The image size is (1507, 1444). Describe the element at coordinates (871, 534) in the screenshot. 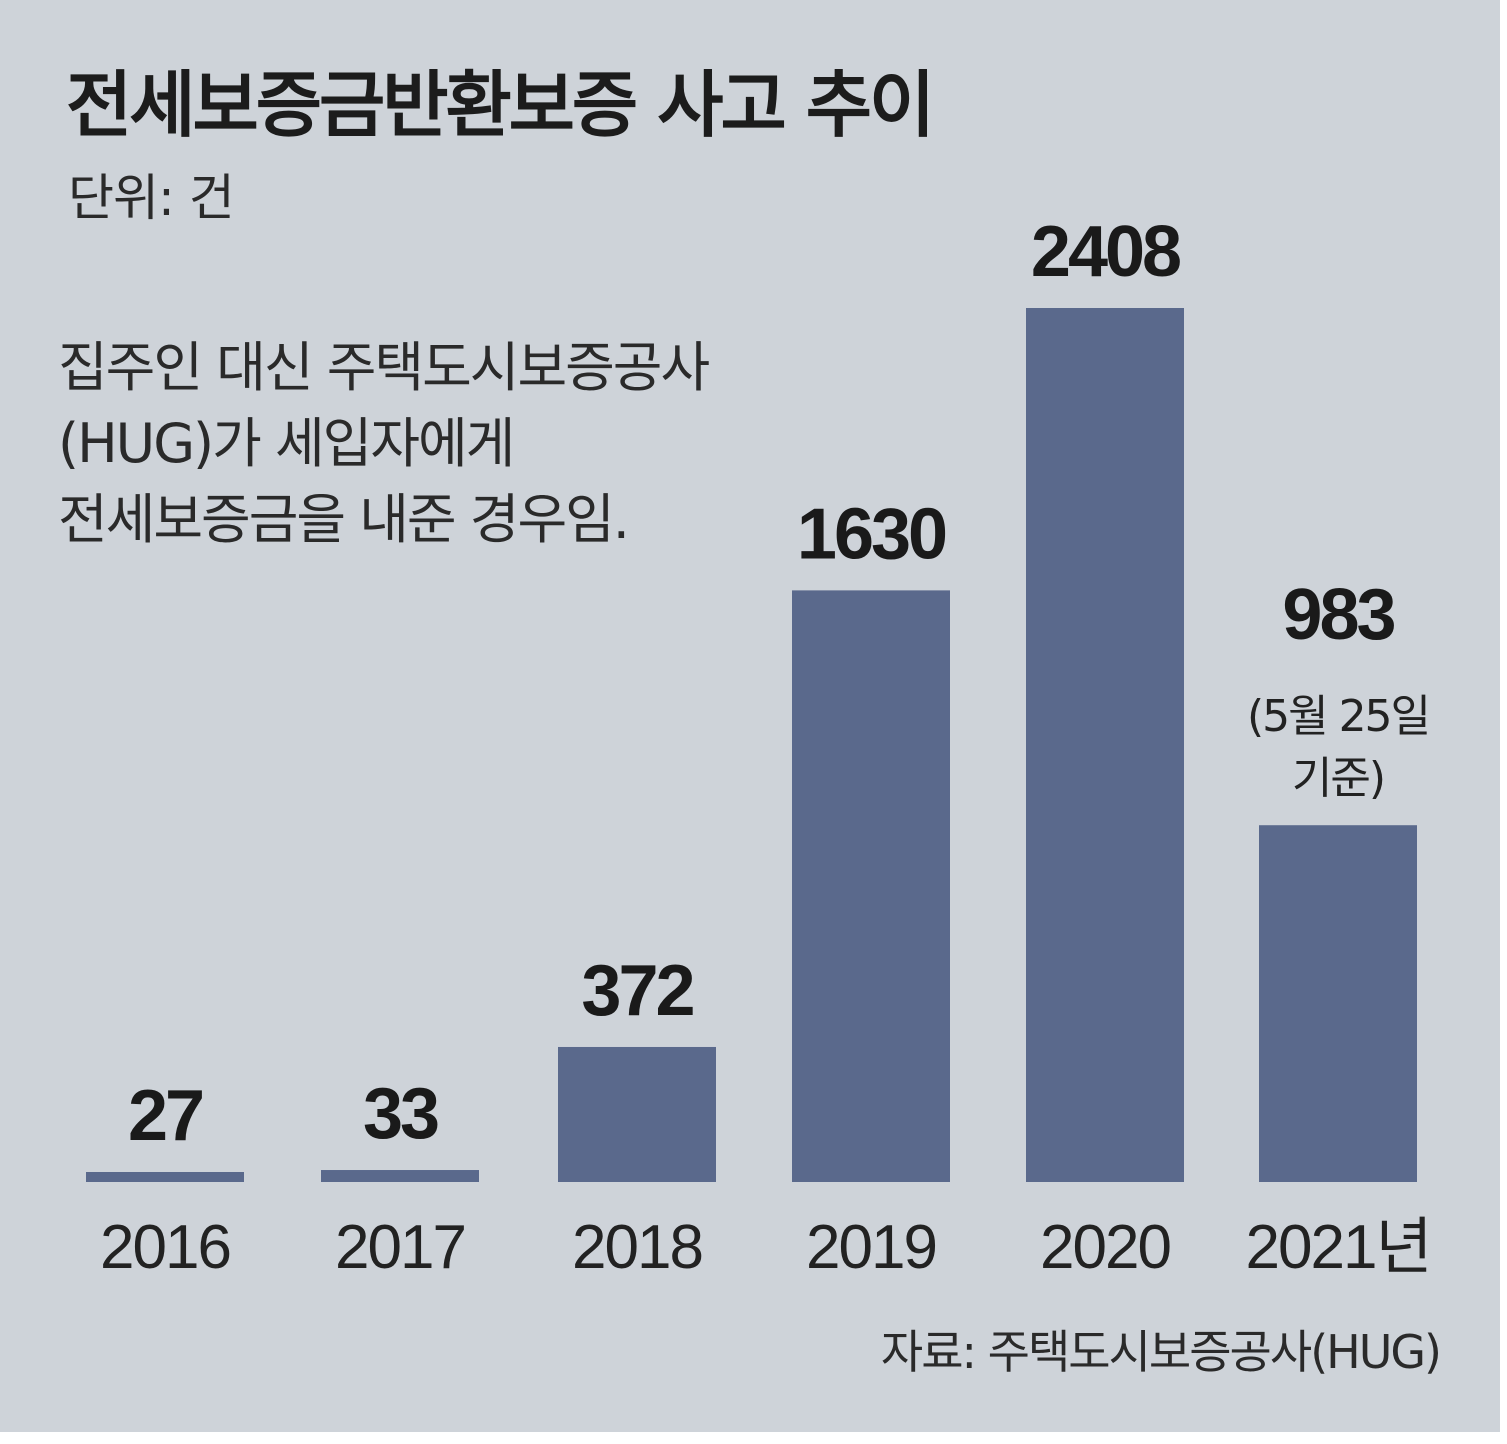

I see `value-label: 1630` at that location.